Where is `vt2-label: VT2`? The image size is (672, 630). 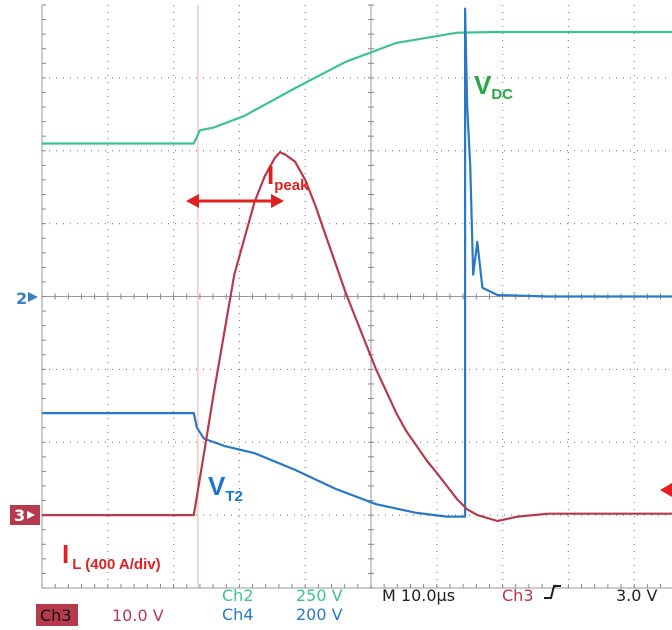 vt2-label: VT2 is located at coordinates (225, 488).